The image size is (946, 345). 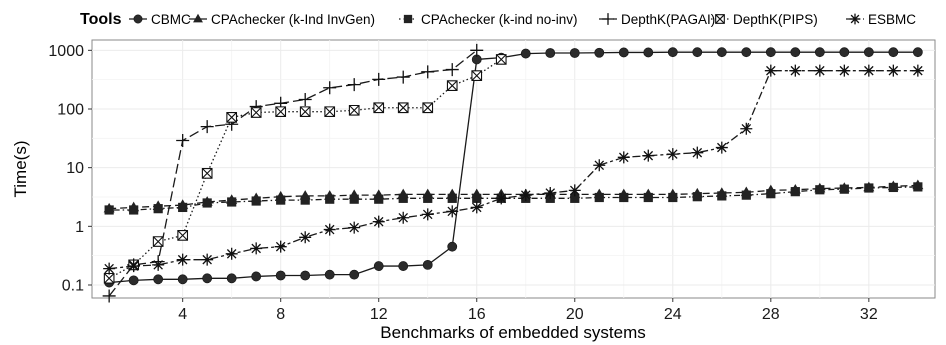 I want to click on x-tick-label: 32, so click(x=869, y=314).